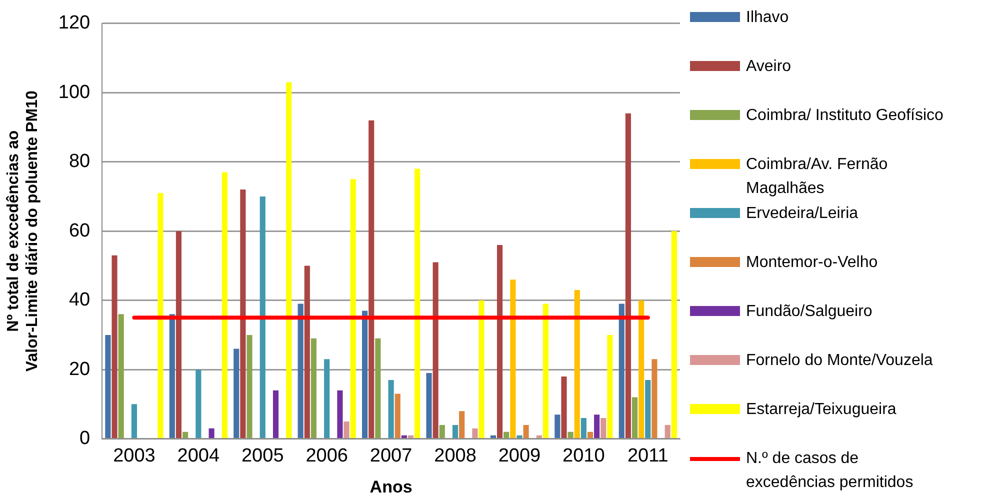 The image size is (993, 502). I want to click on legend-label: Fornelo do Monte/Vouzela, so click(839, 361).